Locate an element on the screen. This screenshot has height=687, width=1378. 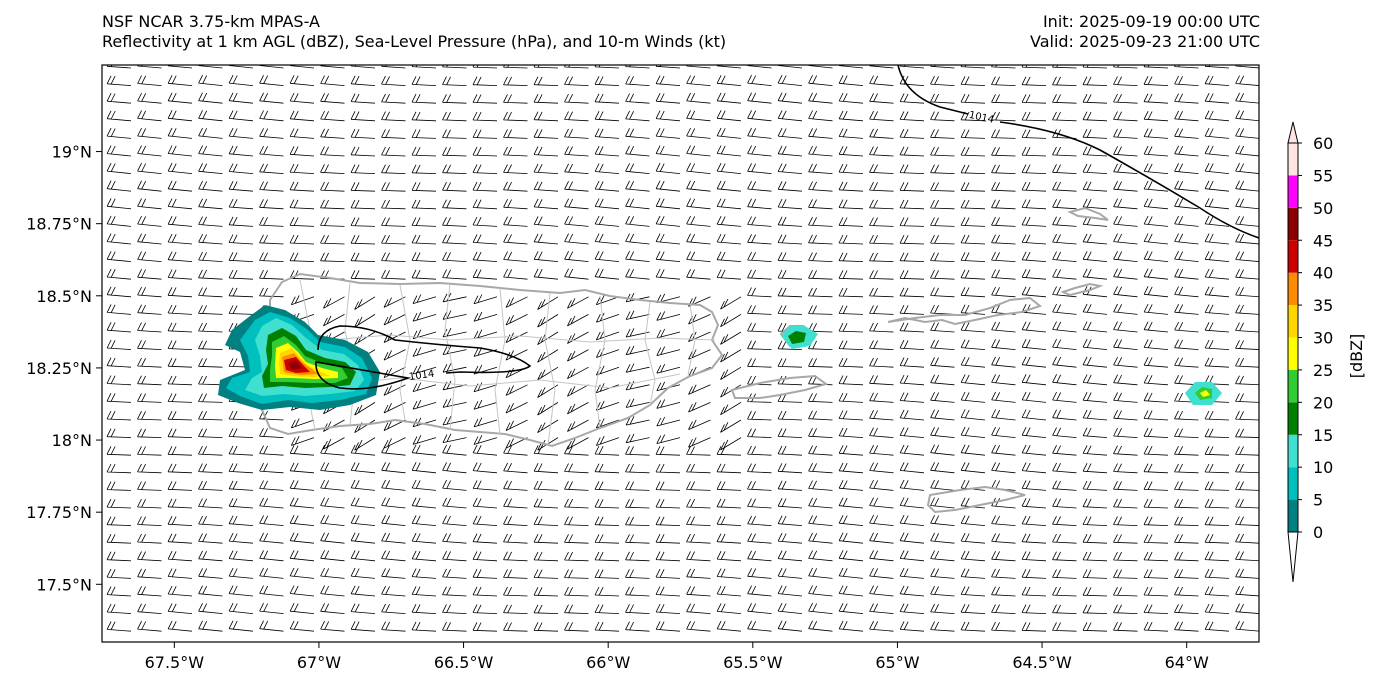
y-tick-label: 17.75°N is located at coordinates (59, 512).